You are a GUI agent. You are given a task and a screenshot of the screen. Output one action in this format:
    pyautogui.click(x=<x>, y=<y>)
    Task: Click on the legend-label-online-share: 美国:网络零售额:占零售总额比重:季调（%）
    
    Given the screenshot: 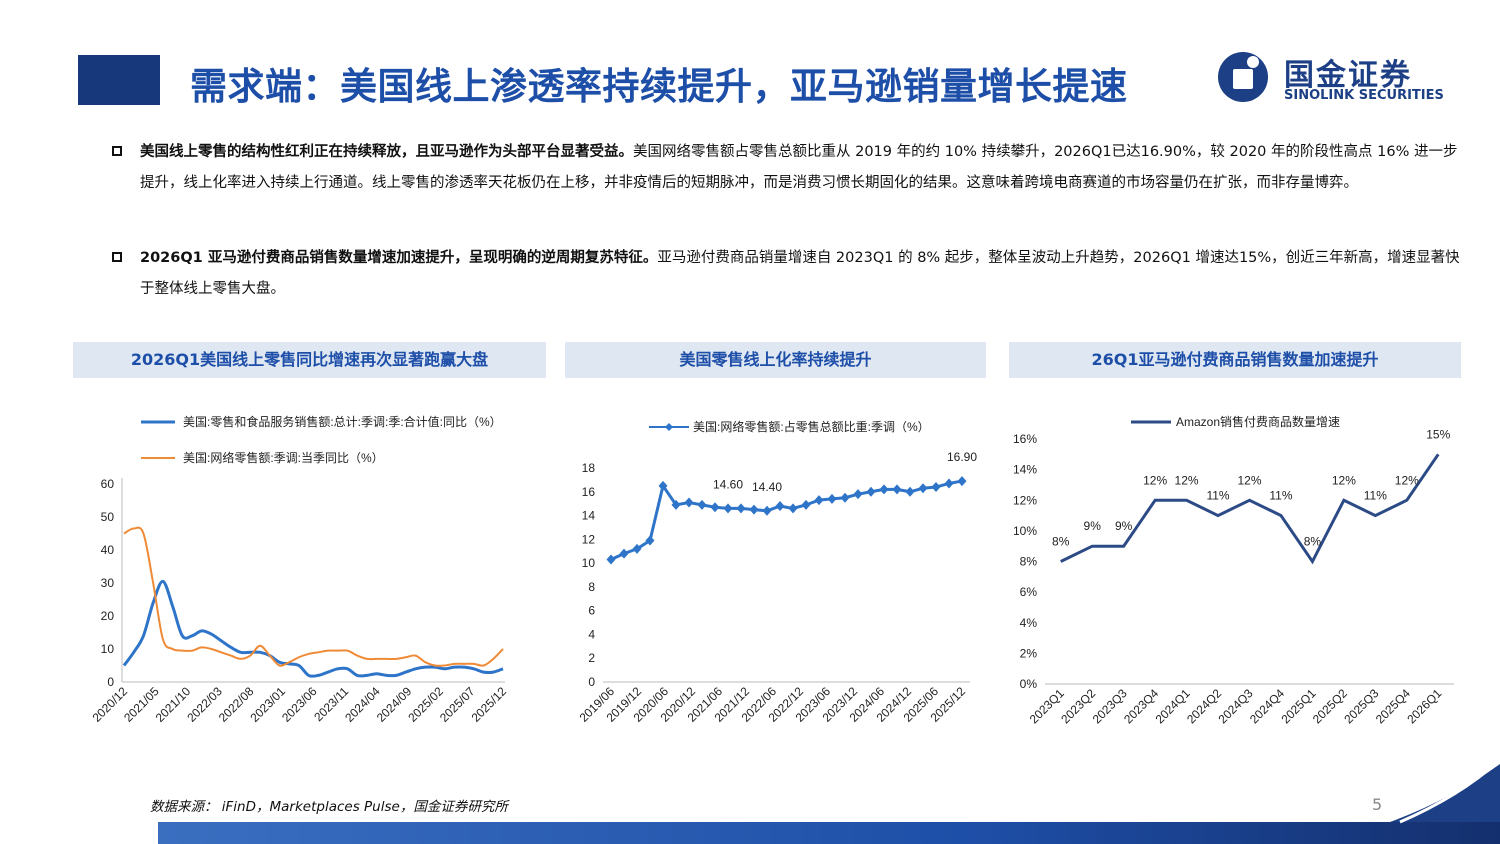 What is the action you would take?
    pyautogui.click(x=811, y=426)
    